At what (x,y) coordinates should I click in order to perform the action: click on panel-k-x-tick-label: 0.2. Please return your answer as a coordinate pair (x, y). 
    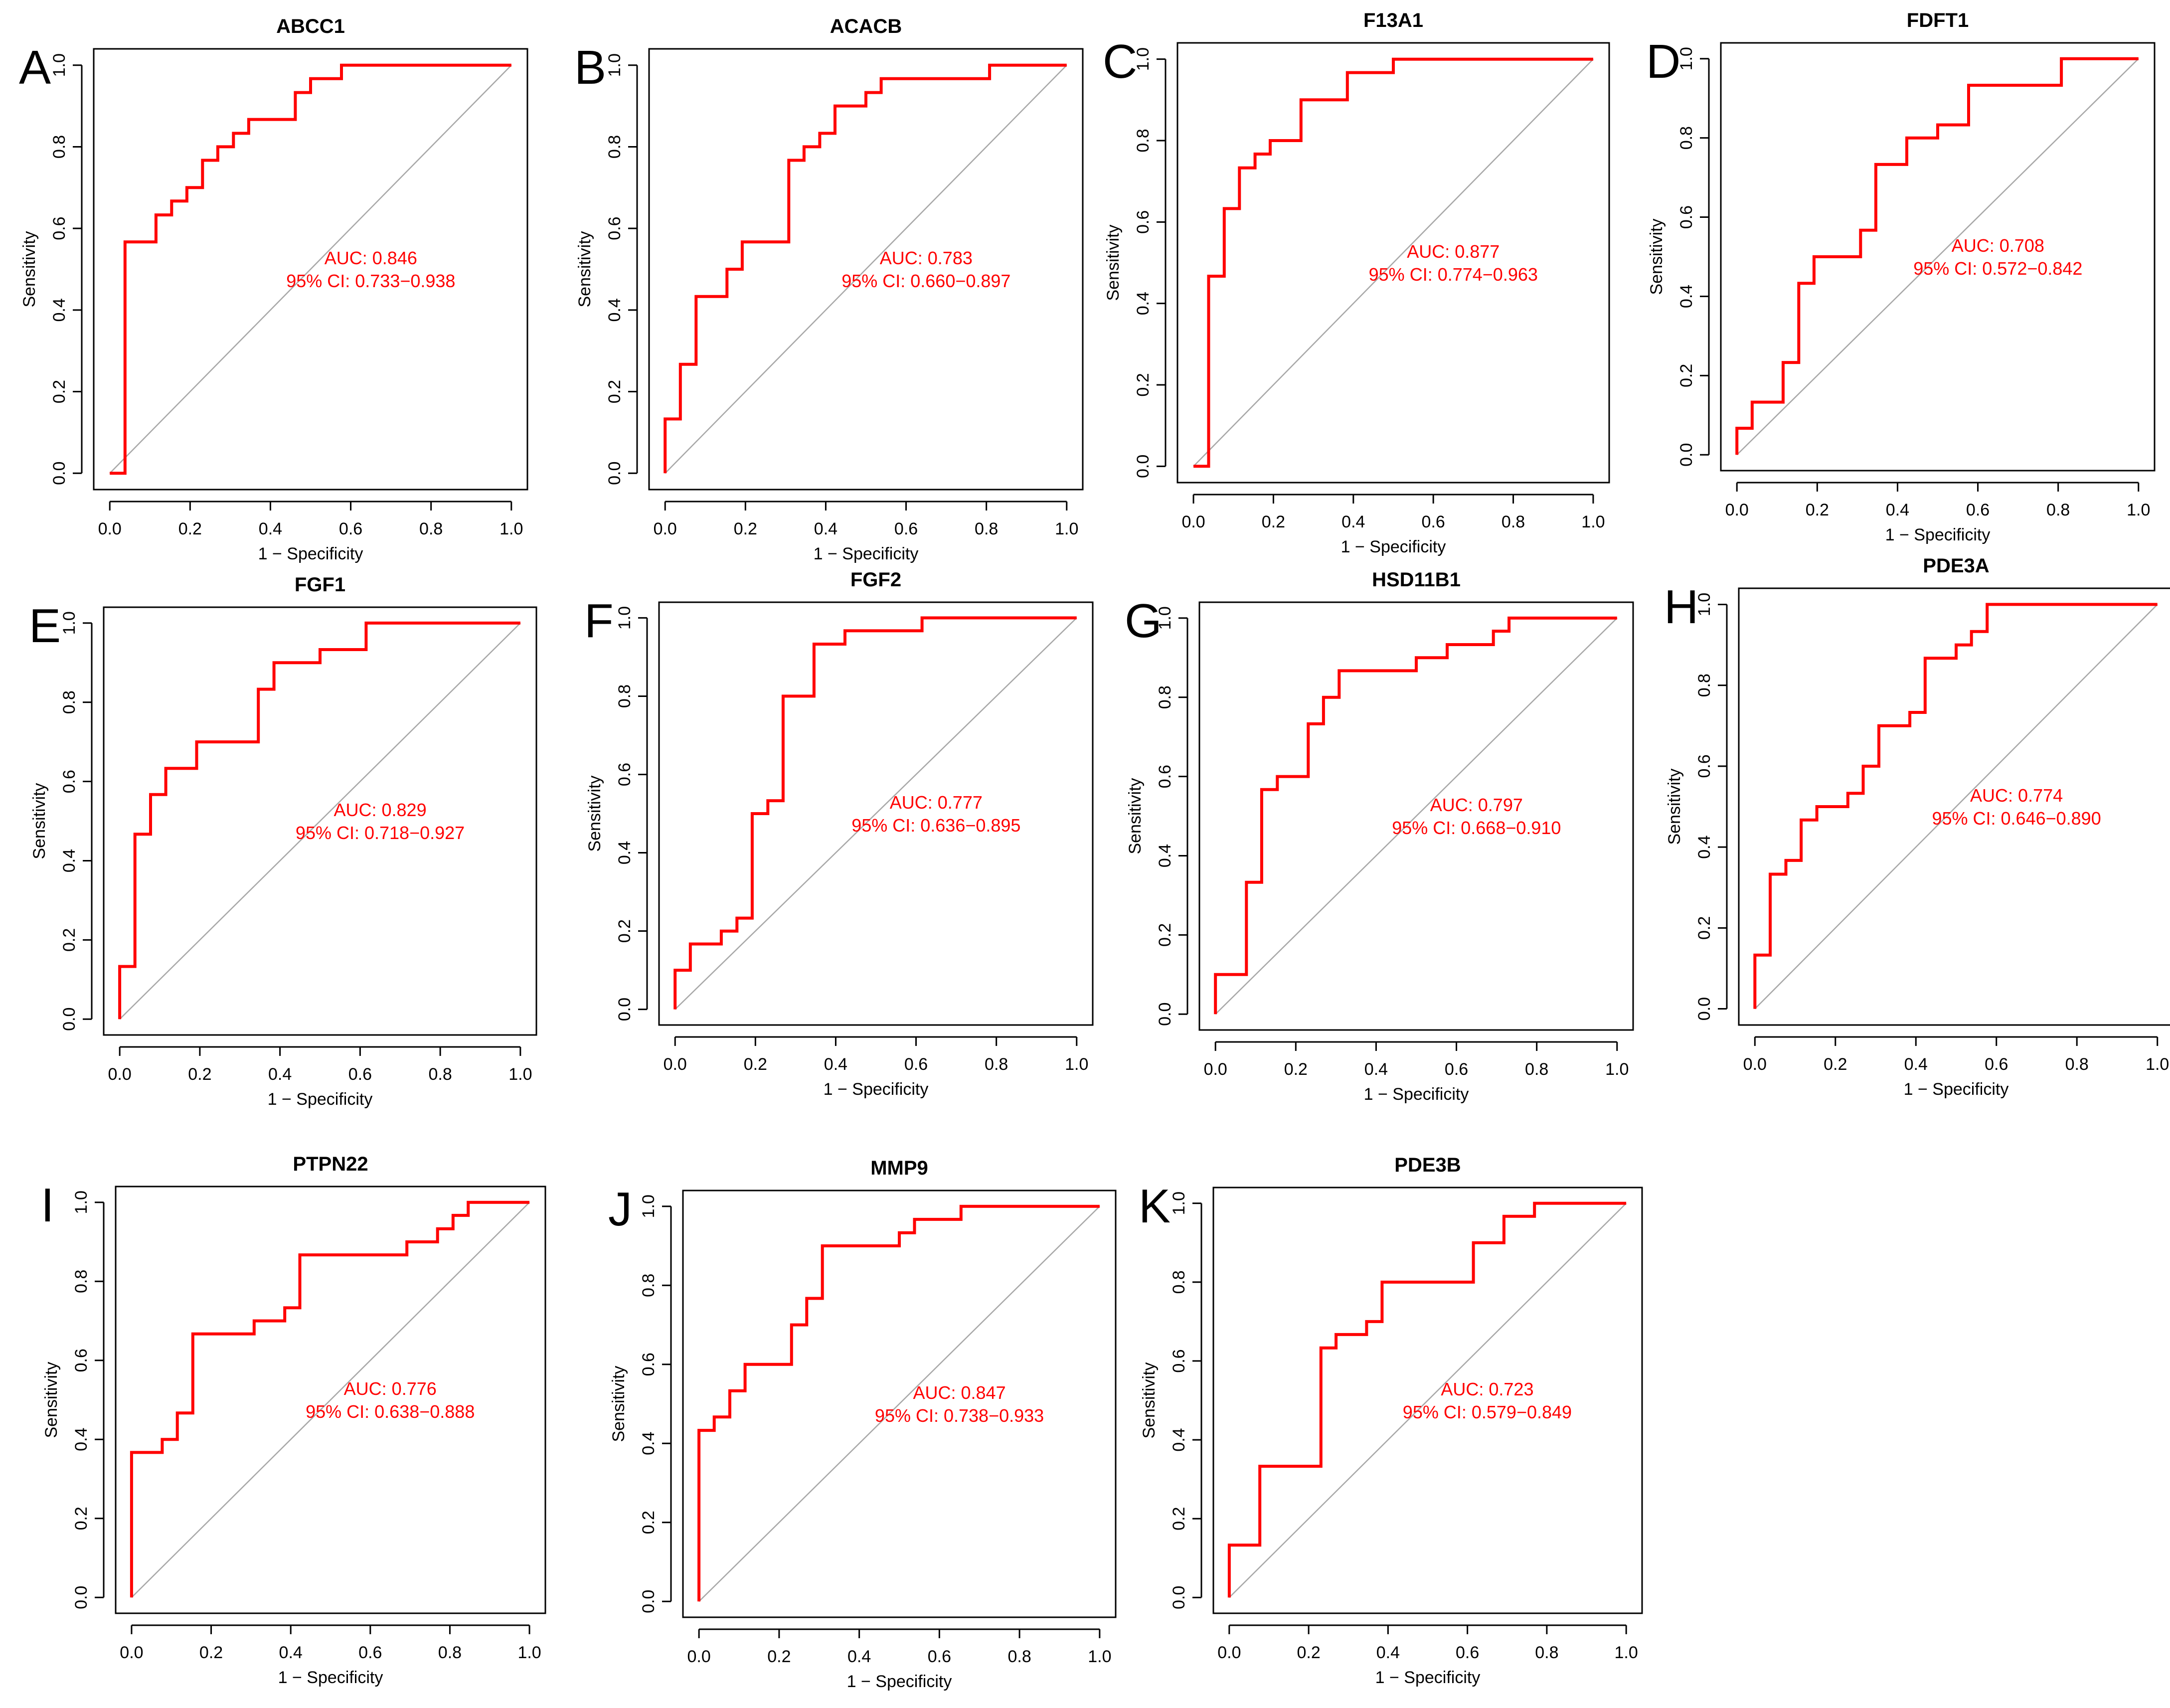
    Looking at the image, I should click on (1308, 1652).